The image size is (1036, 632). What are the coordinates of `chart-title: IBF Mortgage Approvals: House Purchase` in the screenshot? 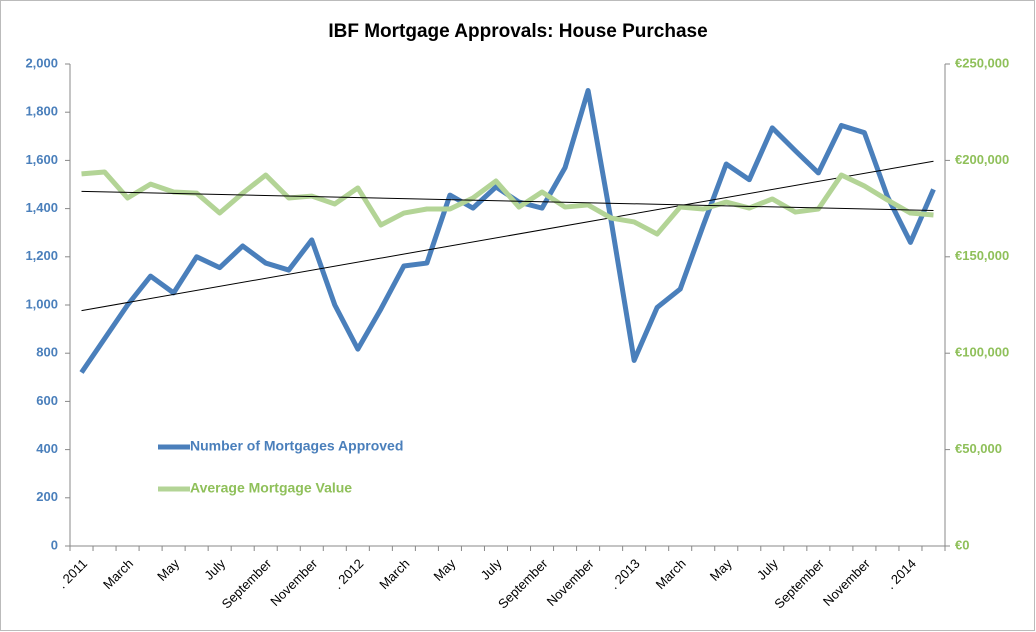 It's located at (517, 31).